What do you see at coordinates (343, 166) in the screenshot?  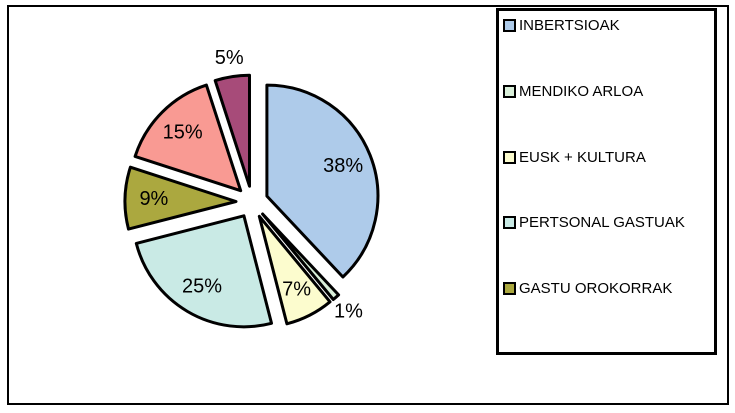 I see `pie-slice-percent-label: 38%` at bounding box center [343, 166].